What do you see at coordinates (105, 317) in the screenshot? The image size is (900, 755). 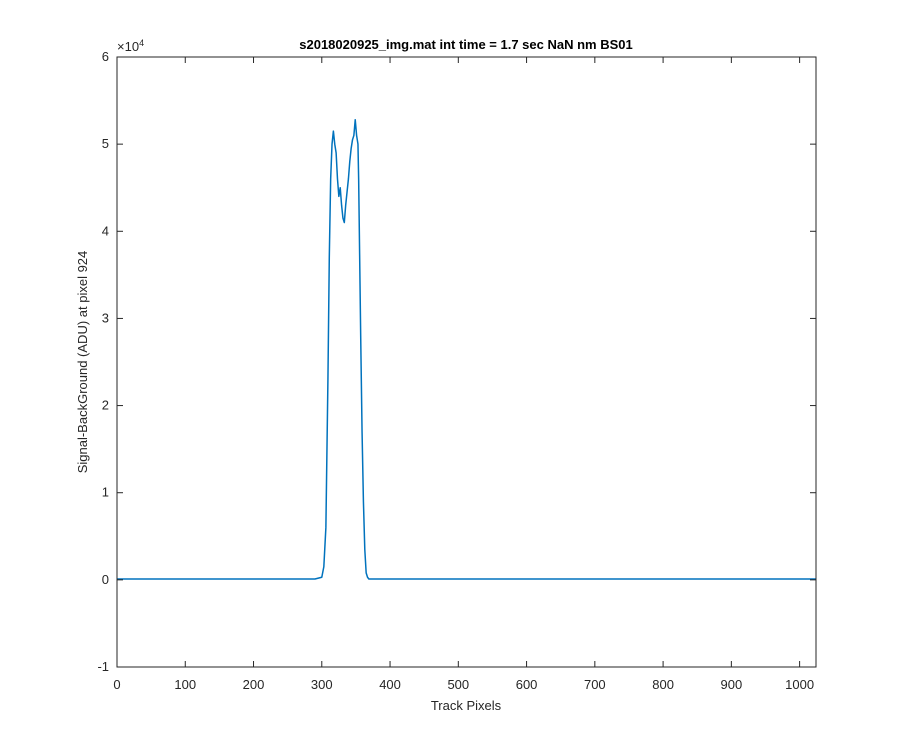 I see `y-tick-label: 3` at bounding box center [105, 317].